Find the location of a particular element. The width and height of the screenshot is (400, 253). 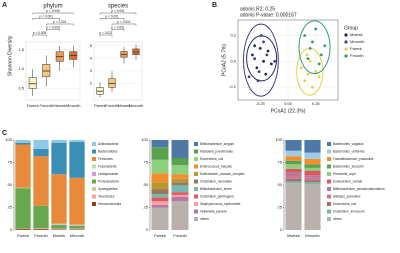

y-tick-label: 0.0 is located at coordinates (233, 60).